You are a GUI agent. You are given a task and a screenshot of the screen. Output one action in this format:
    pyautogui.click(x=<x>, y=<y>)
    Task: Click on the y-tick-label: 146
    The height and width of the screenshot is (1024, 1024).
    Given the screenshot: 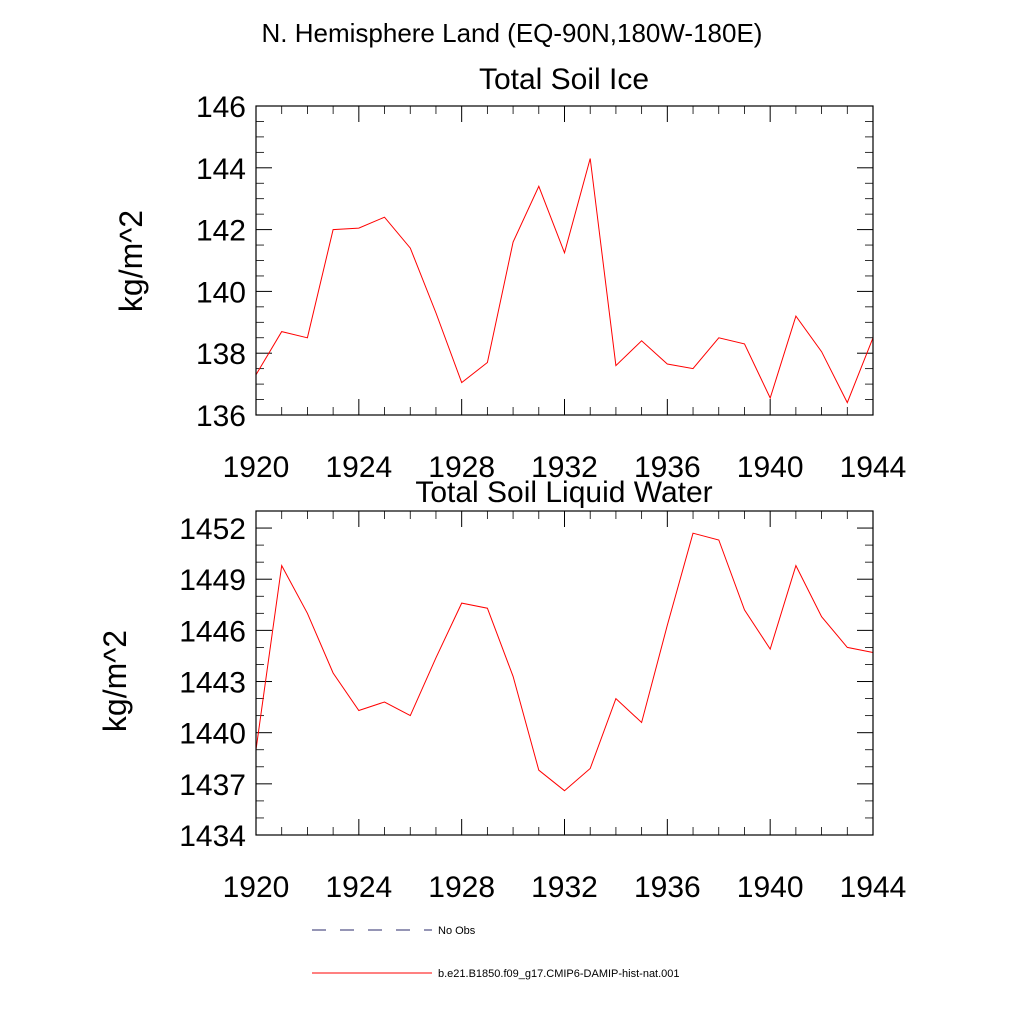 What is the action you would take?
    pyautogui.click(x=221, y=107)
    